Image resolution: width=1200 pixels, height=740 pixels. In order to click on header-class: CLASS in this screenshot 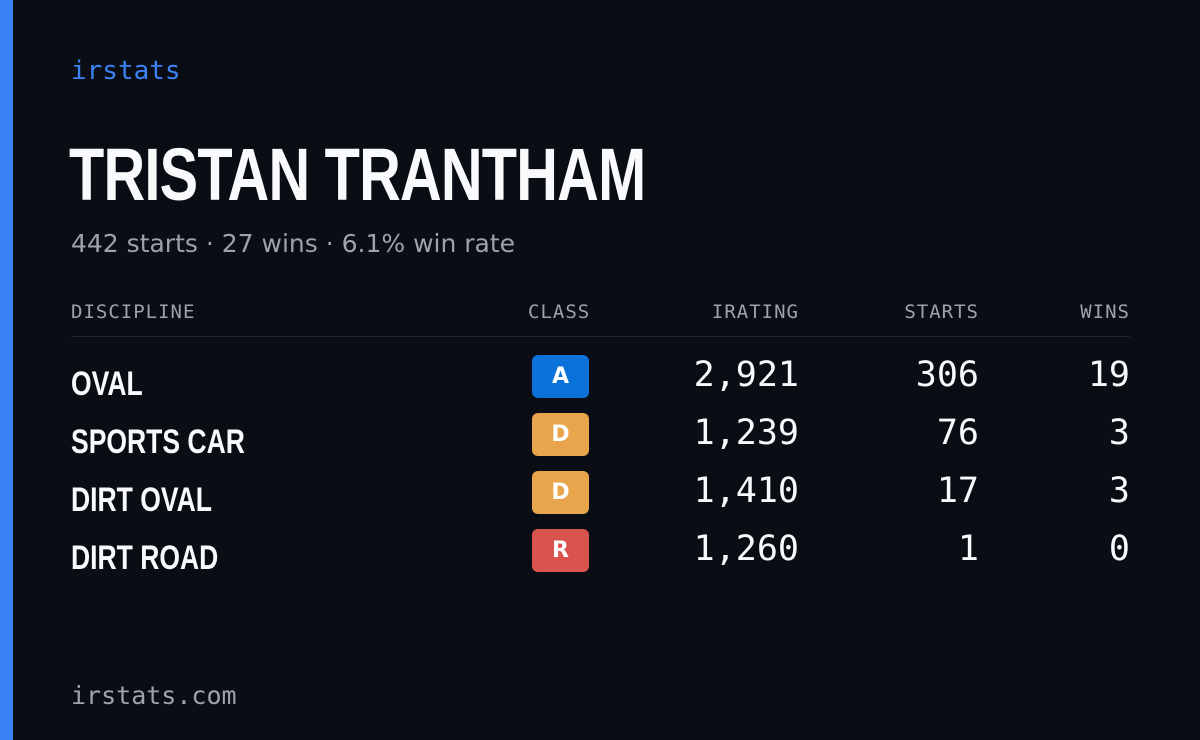, I will do `click(559, 312)`.